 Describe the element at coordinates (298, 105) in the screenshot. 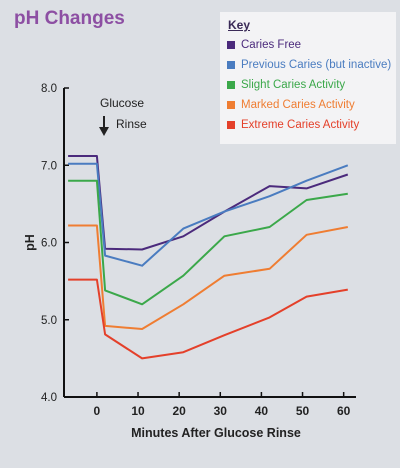

I see `legend-label: Marked Caries Activity` at that location.